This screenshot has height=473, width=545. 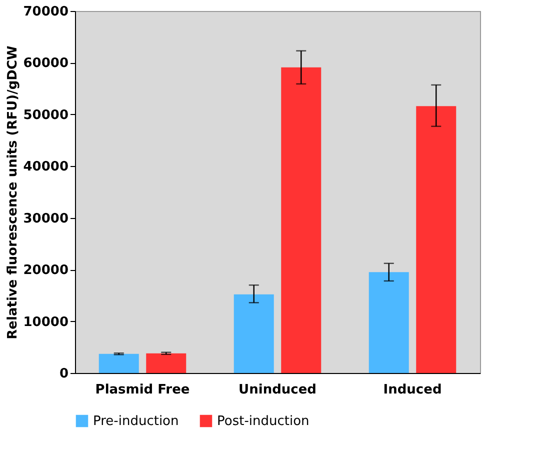 I want to click on y-tick-label: 10000, so click(x=45, y=322).